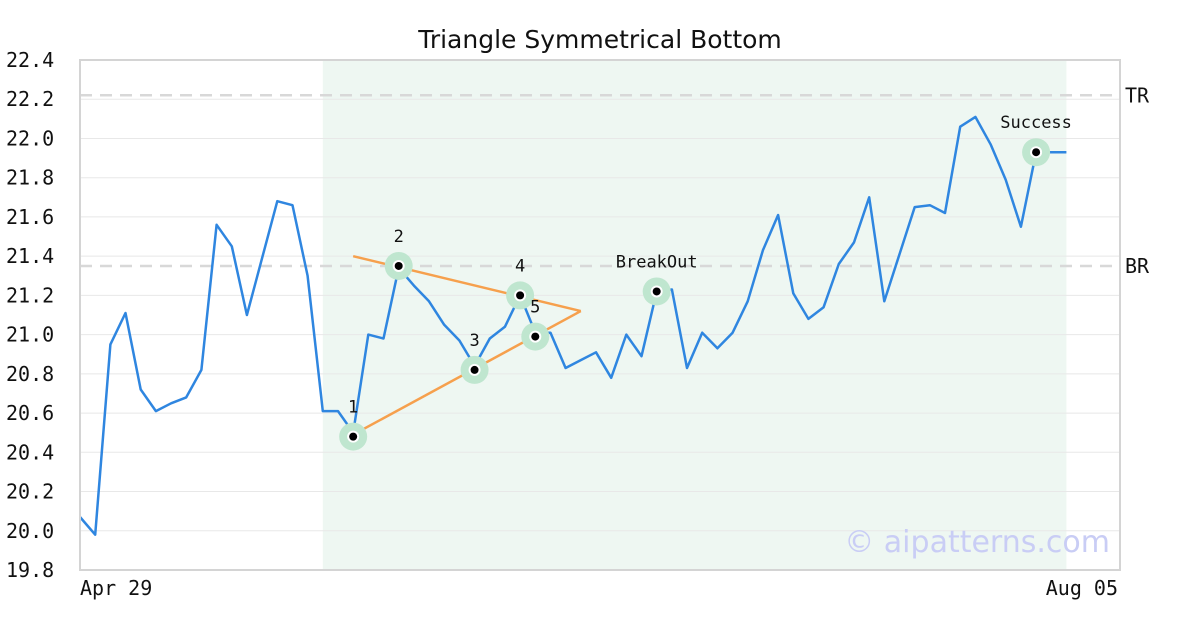 The width and height of the screenshot is (1200, 630). I want to click on y-tick-label: 19.8, so click(30, 570).